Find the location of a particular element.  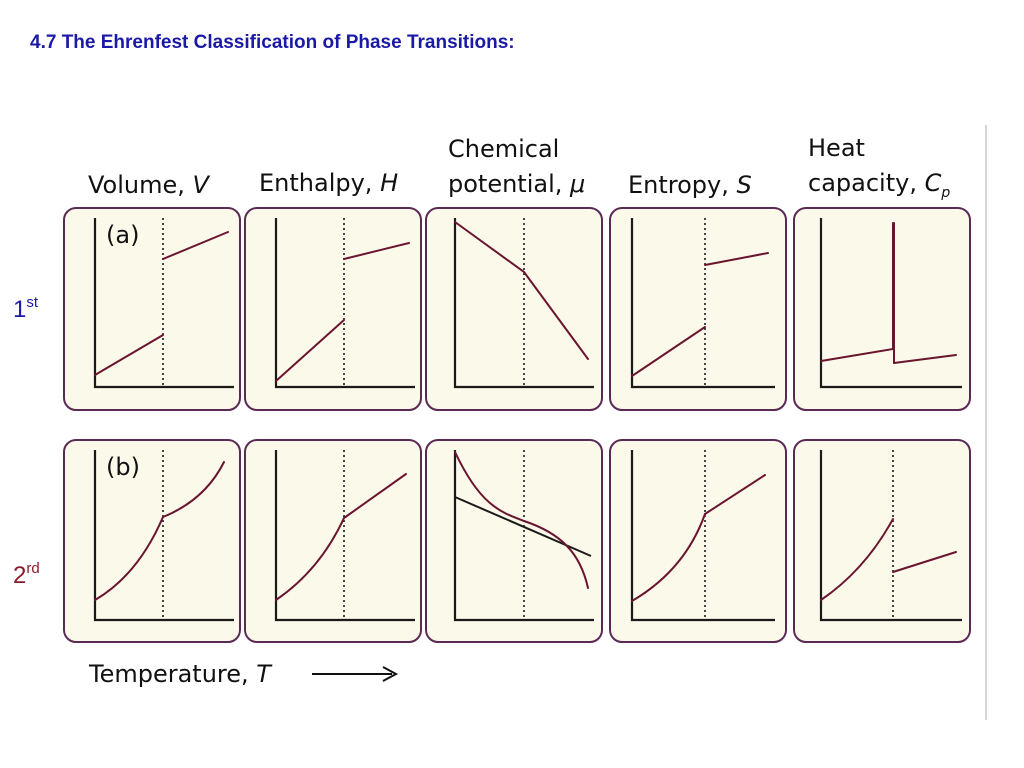

enthalpy-high-line is located at coordinates (375, 496).